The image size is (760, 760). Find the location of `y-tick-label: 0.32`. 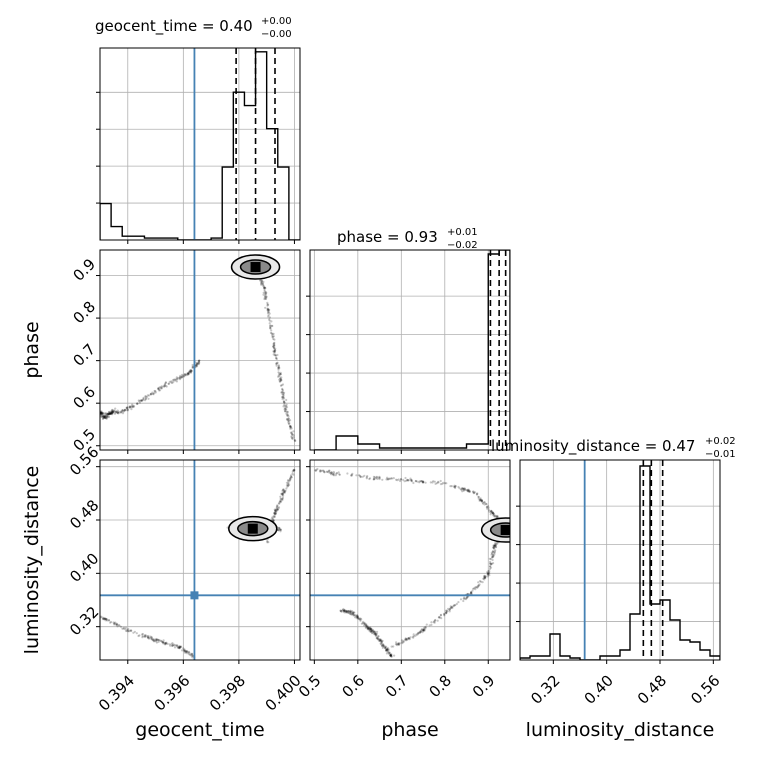

y-tick-label: 0.32 is located at coordinates (84, 621).